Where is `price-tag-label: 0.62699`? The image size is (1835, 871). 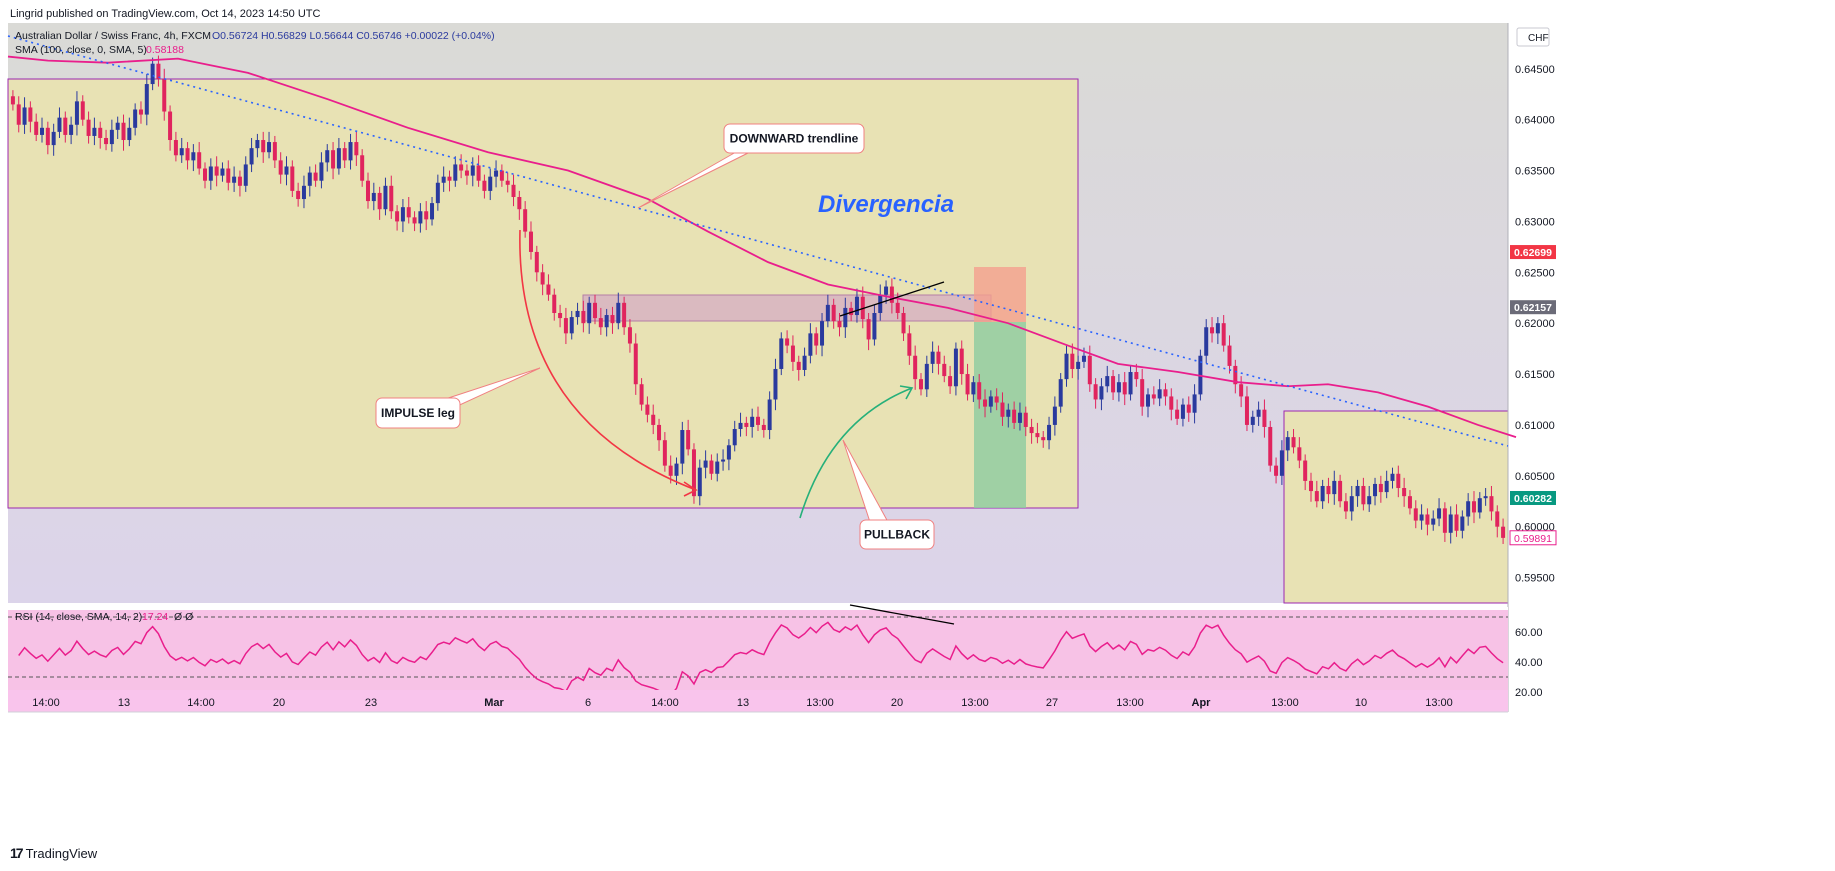 price-tag-label: 0.62699 is located at coordinates (1533, 253).